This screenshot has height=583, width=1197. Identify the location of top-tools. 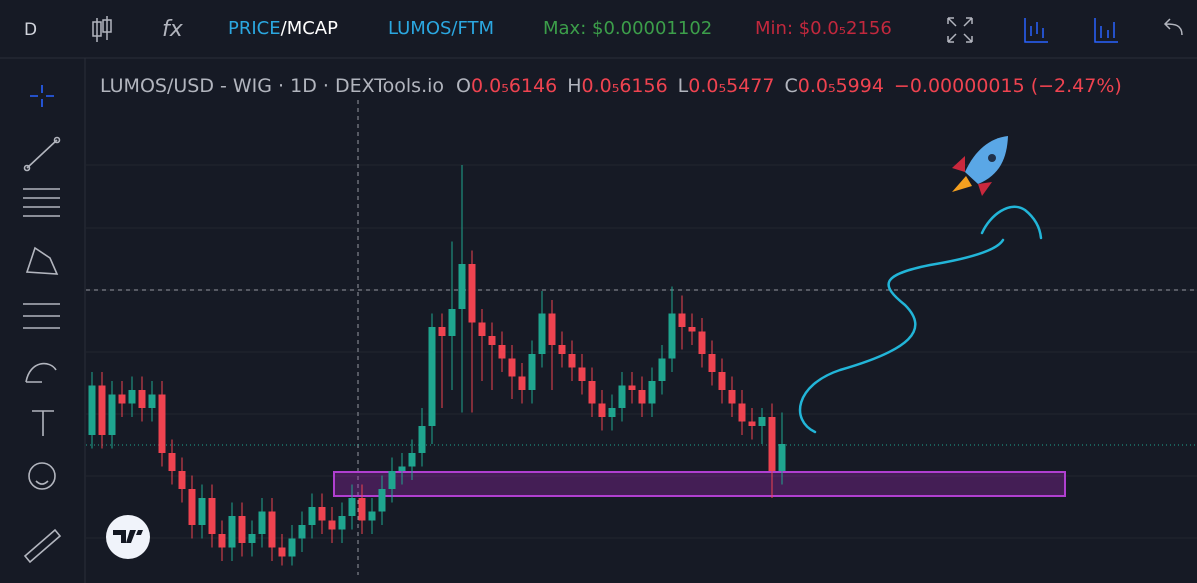
(637, 29).